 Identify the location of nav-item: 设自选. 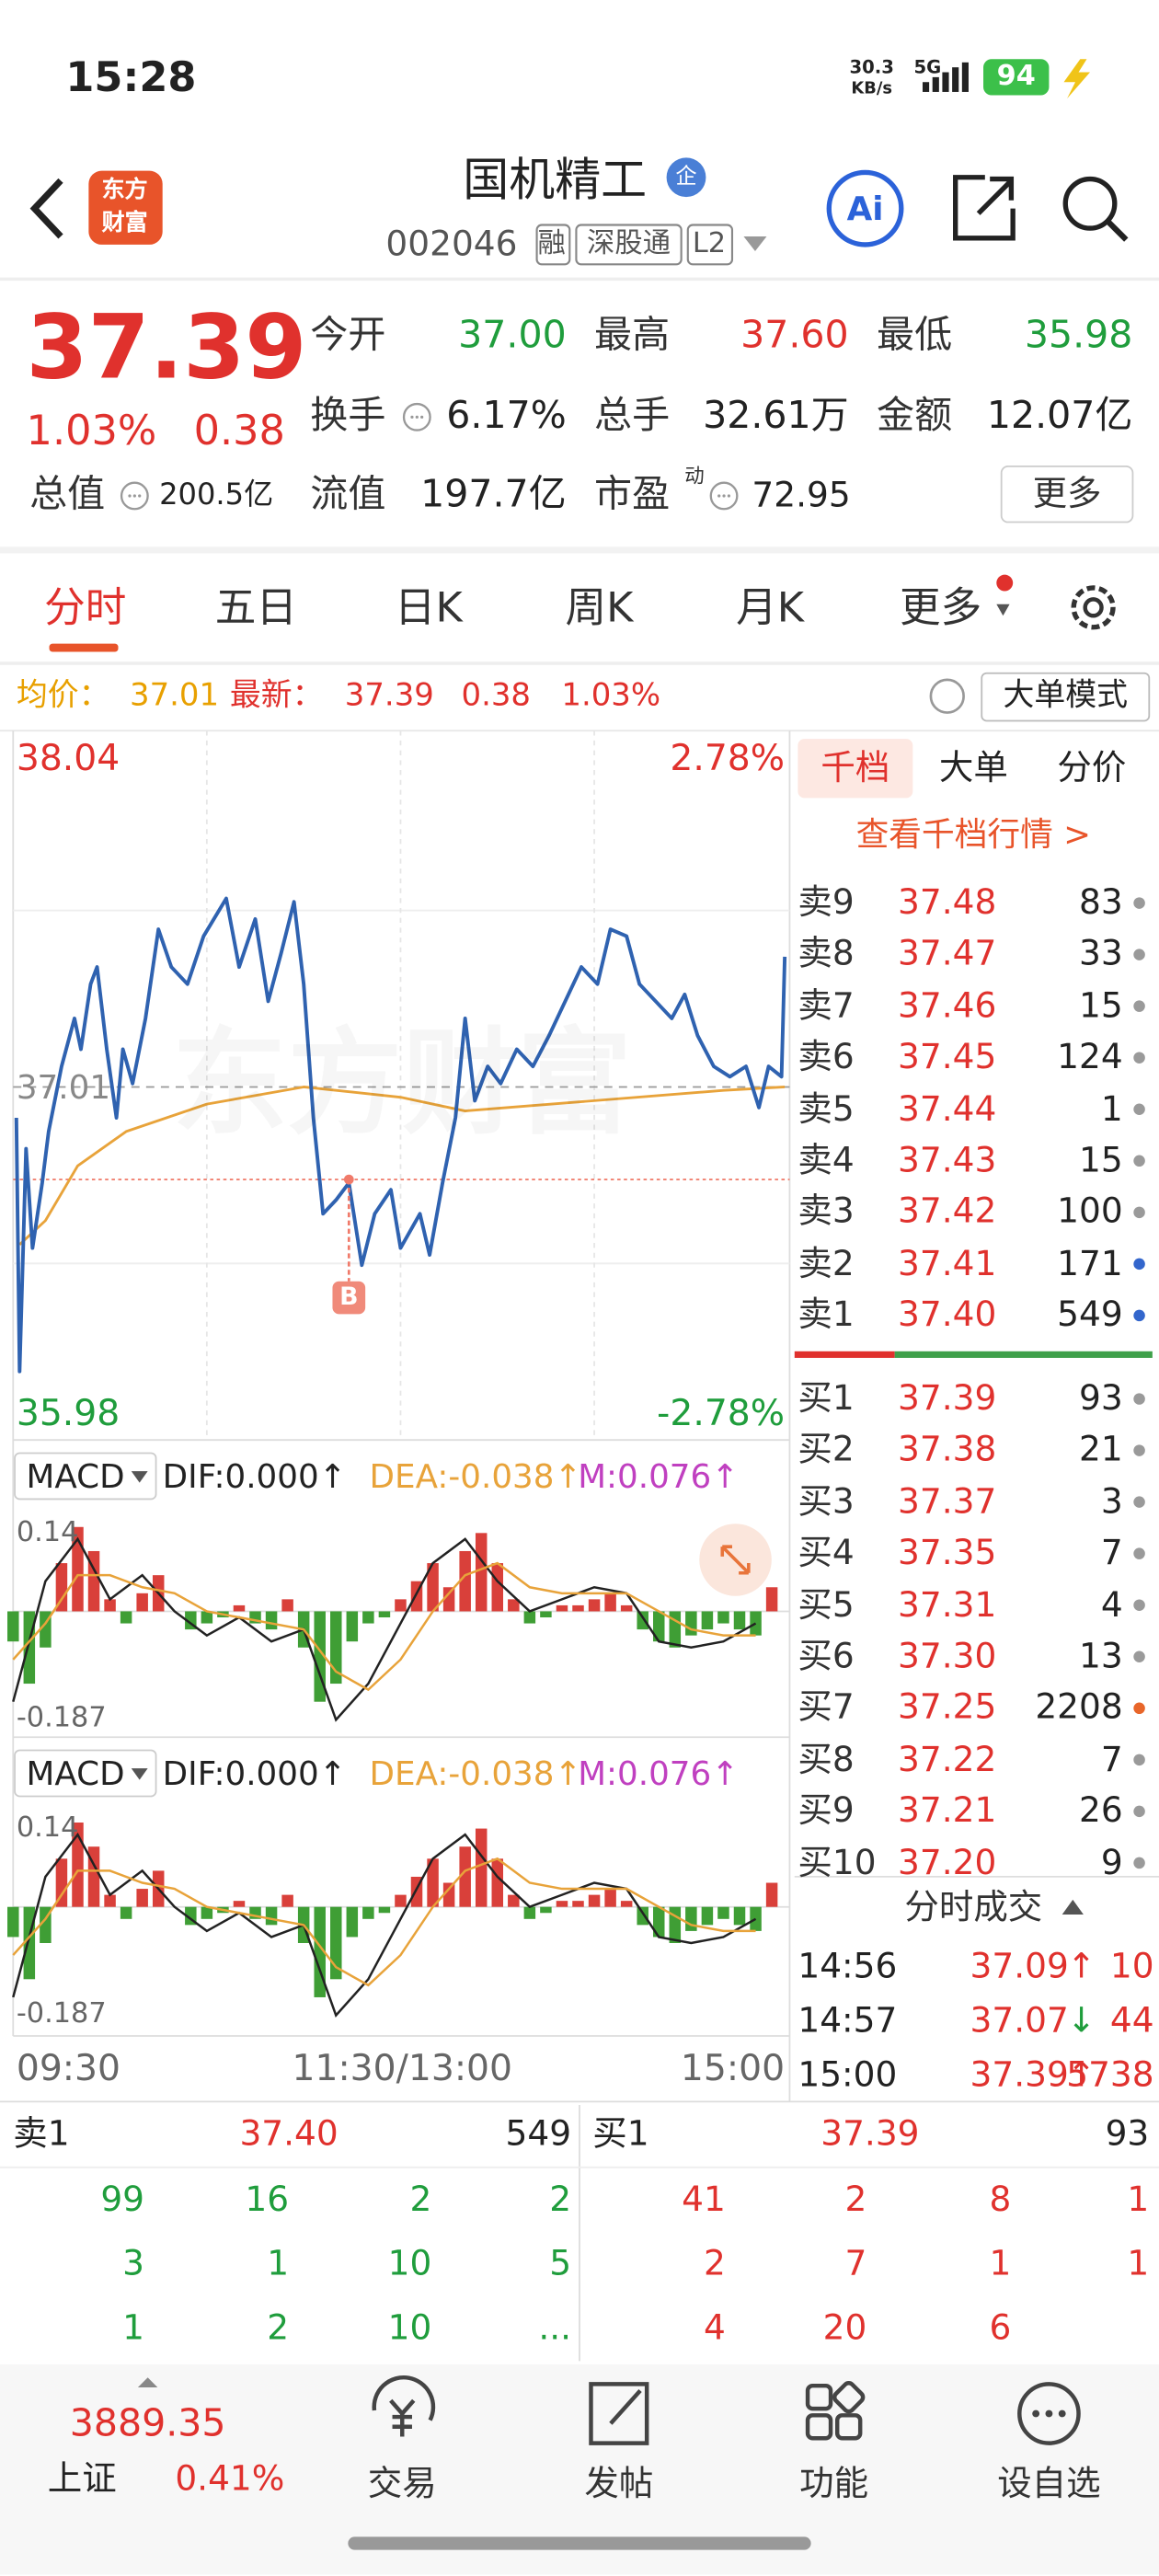
(1049, 2483).